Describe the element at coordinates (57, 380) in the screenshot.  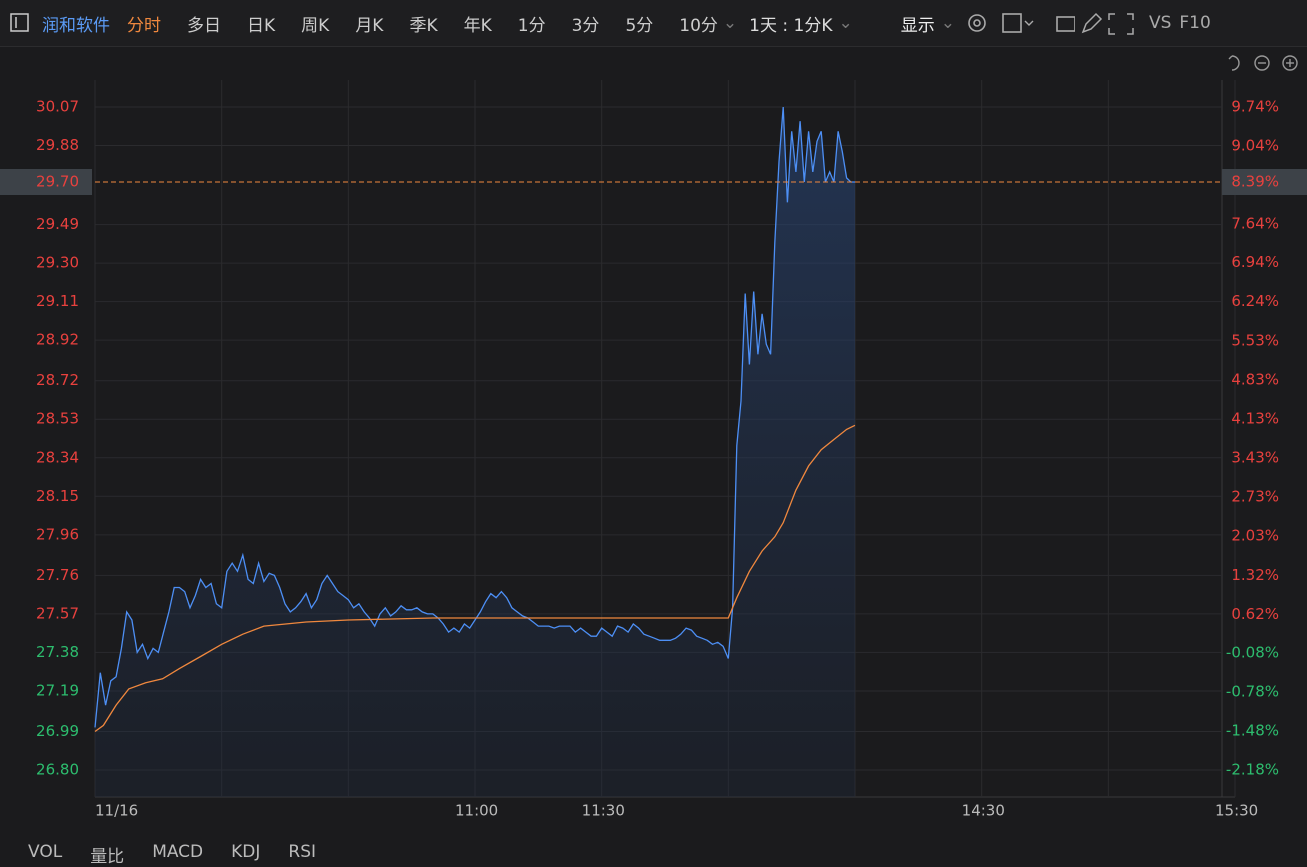
I see `y-tick-label: 28.72` at that location.